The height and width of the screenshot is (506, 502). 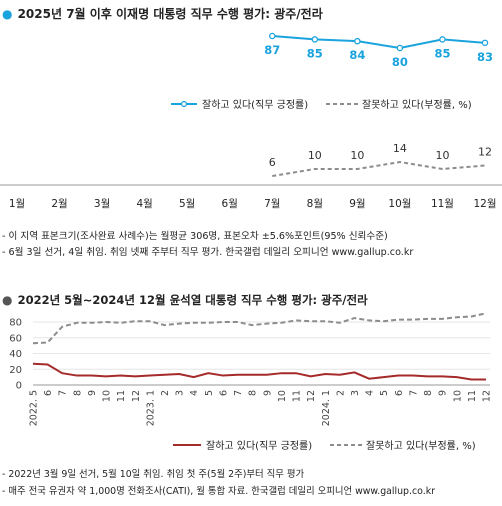 What do you see at coordinates (400, 148) in the screenshot?
I see `negative-data-label: 14` at bounding box center [400, 148].